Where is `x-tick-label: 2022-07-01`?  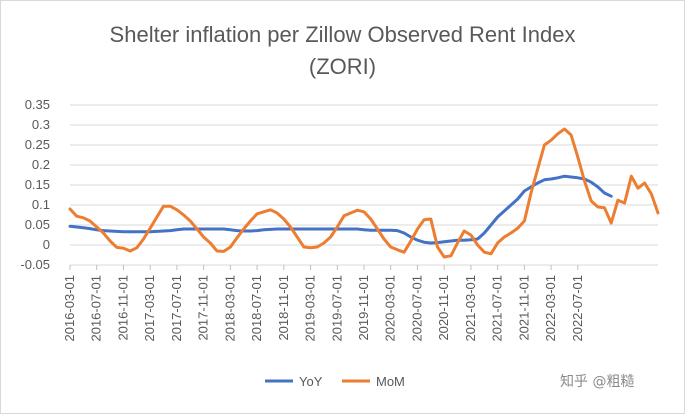 x-tick-label: 2022-07-01 is located at coordinates (577, 308).